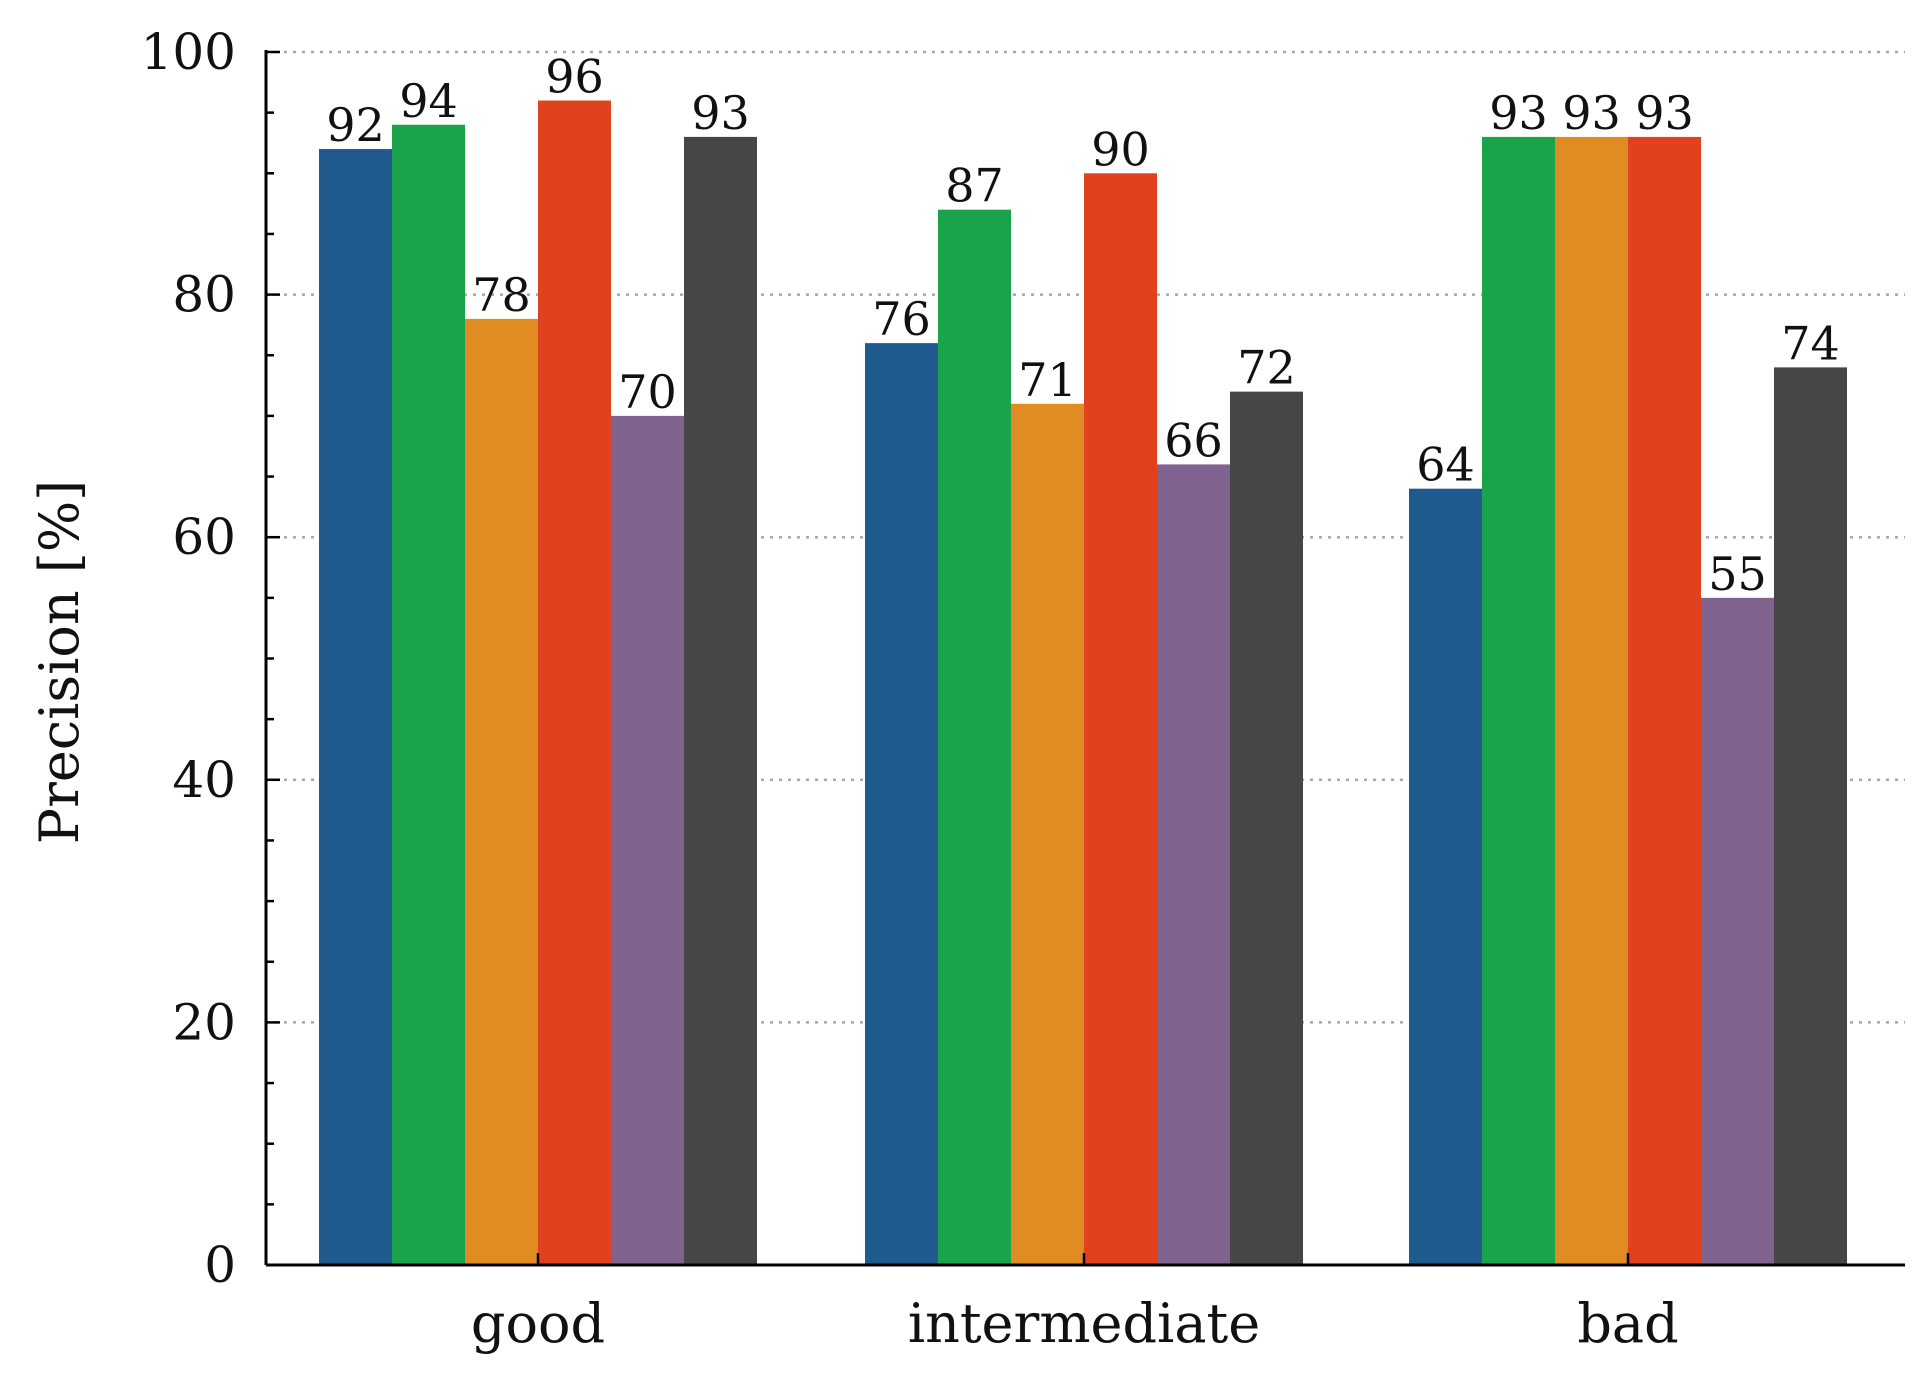 Image resolution: width=1922 pixels, height=1381 pixels. What do you see at coordinates (204, 780) in the screenshot?
I see `y-tick-label: 40` at bounding box center [204, 780].